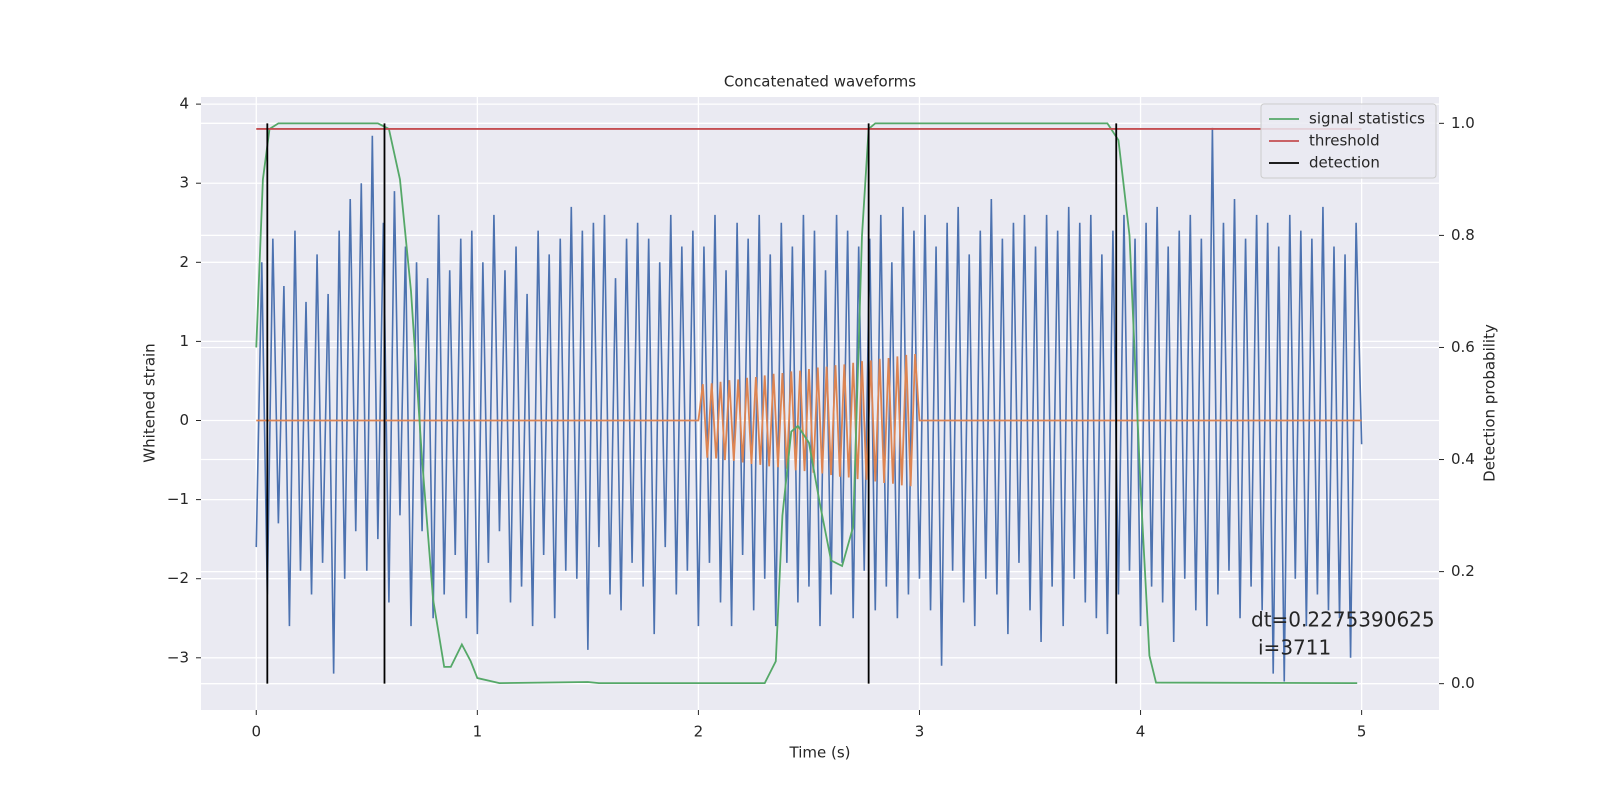 The image size is (1600, 800). I want to click on y2-tick-label: 0.6, so click(1463, 347).